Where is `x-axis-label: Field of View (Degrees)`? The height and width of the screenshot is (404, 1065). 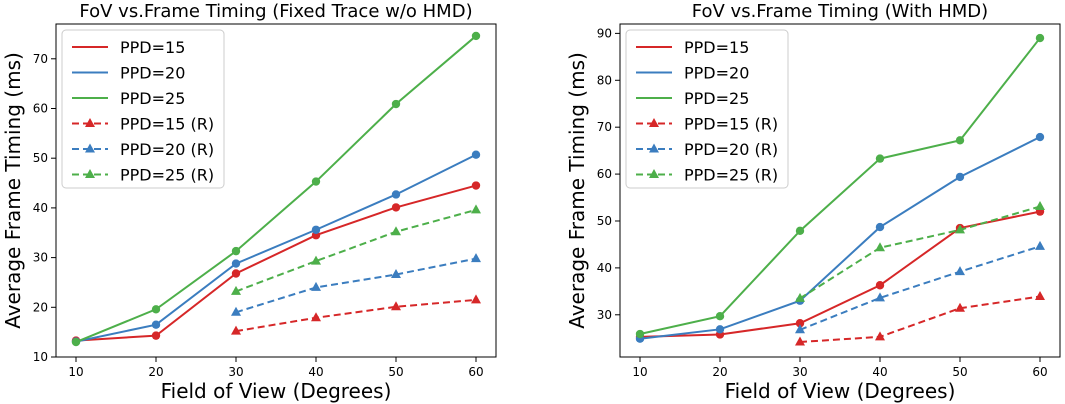
x-axis-label: Field of View (Degrees) is located at coordinates (276, 391).